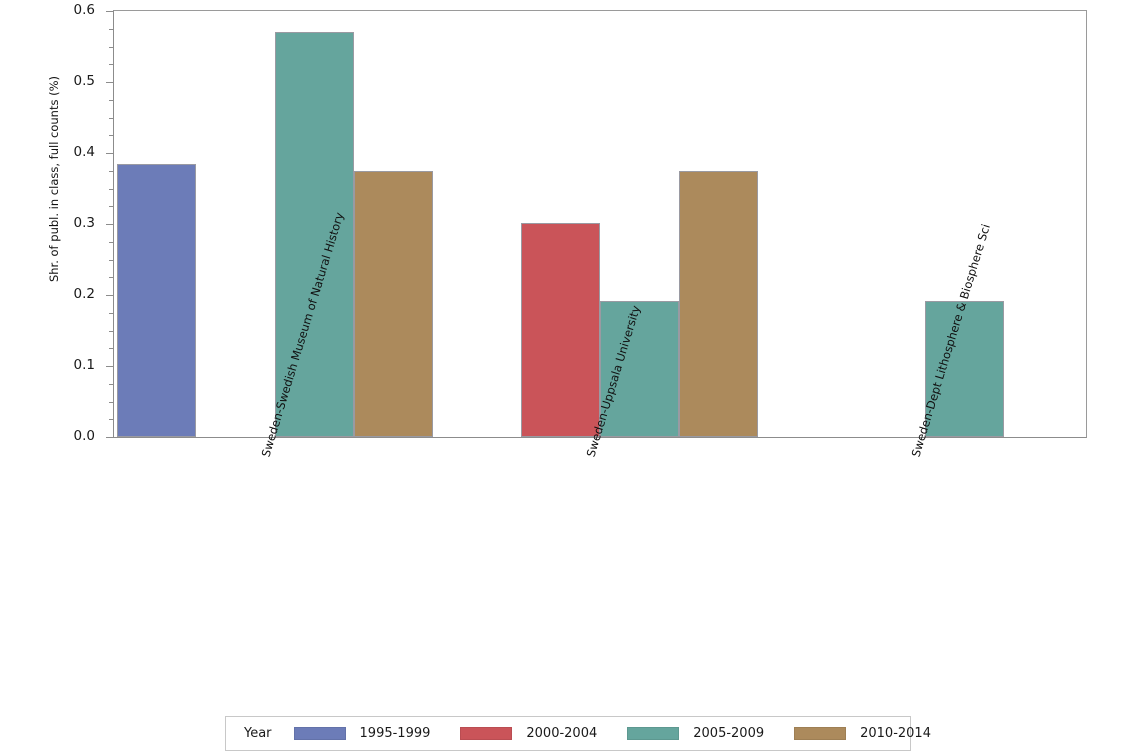  Describe the element at coordinates (84, 294) in the screenshot. I see `y-tick-label: 0.2` at that location.